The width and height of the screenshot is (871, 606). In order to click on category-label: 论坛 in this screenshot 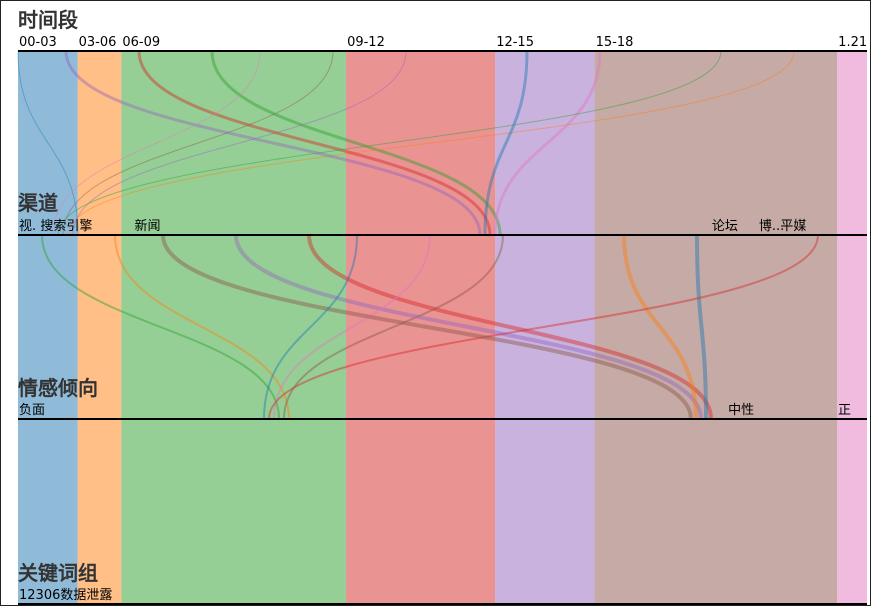, I will do `click(725, 226)`.